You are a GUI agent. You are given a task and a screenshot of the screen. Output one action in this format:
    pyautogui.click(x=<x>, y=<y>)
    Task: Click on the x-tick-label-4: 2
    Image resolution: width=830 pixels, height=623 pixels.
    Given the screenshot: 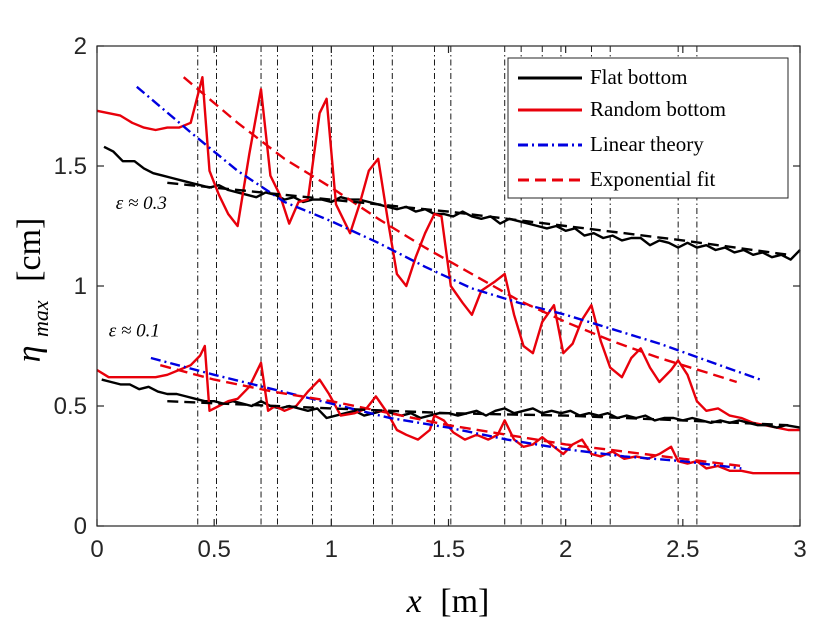 What is the action you would take?
    pyautogui.click(x=565, y=549)
    